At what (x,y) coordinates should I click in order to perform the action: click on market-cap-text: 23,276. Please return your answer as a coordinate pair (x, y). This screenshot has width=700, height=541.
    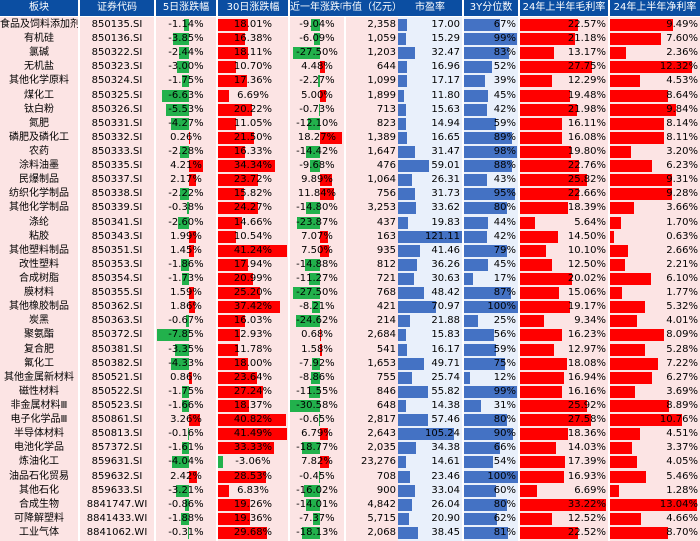
    Looking at the image, I should click on (378, 461).